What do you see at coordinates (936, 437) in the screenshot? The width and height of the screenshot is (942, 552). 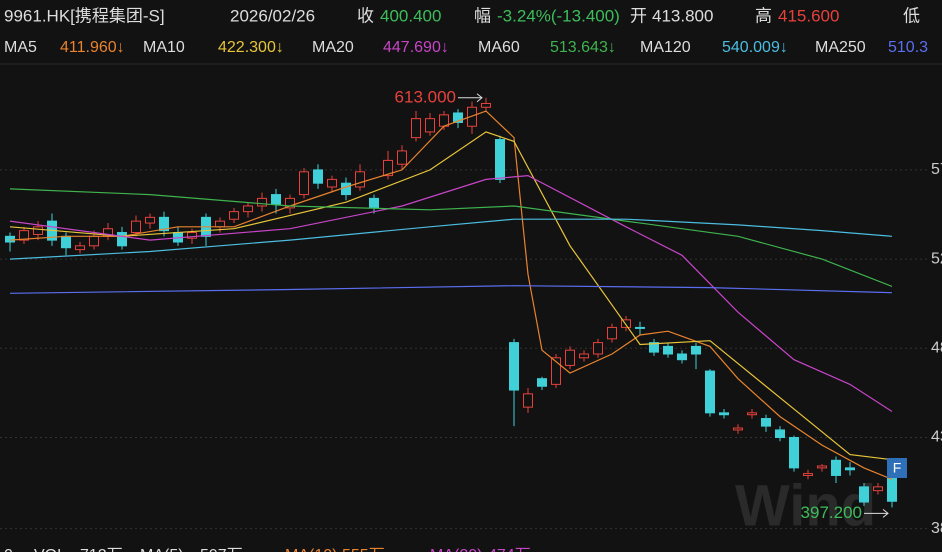 I see `y-tick-label: 434` at bounding box center [936, 437].